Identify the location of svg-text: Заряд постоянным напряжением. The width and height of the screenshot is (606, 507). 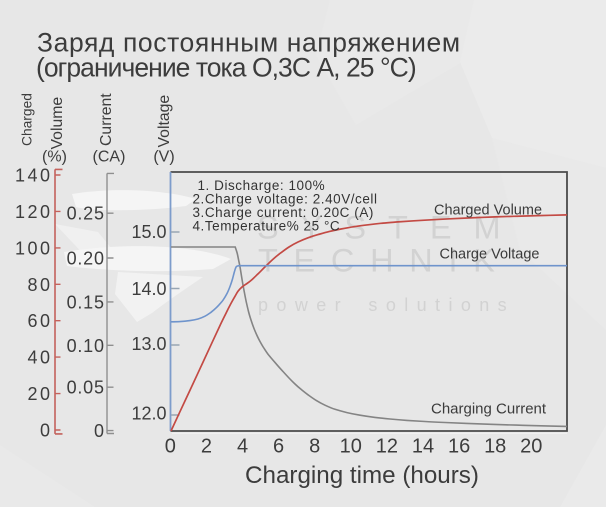
(249, 43).